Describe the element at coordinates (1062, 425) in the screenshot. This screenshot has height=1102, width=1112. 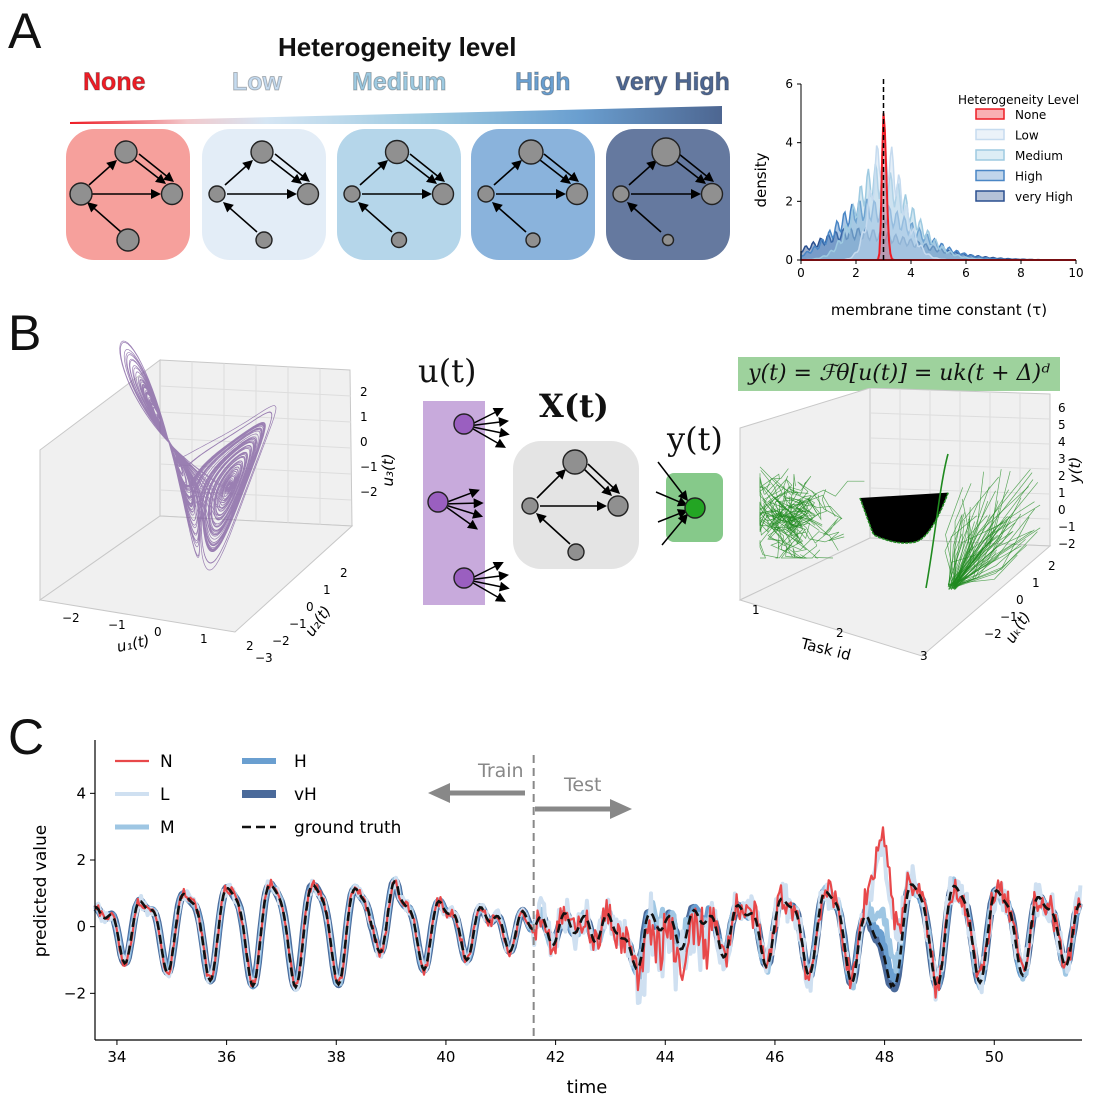
I see `task-ztick: 5` at that location.